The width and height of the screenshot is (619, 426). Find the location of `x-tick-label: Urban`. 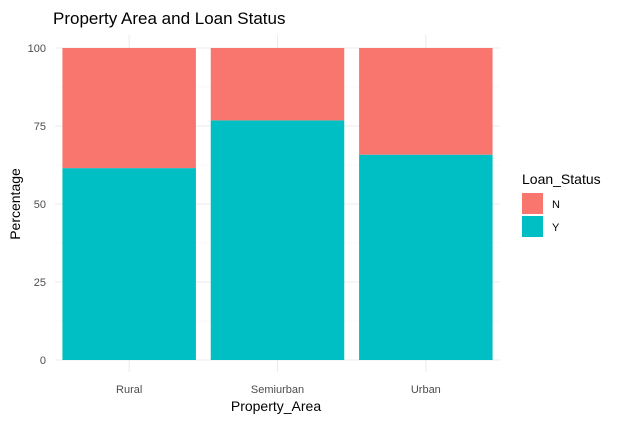

x-tick-label: Urban is located at coordinates (426, 390).